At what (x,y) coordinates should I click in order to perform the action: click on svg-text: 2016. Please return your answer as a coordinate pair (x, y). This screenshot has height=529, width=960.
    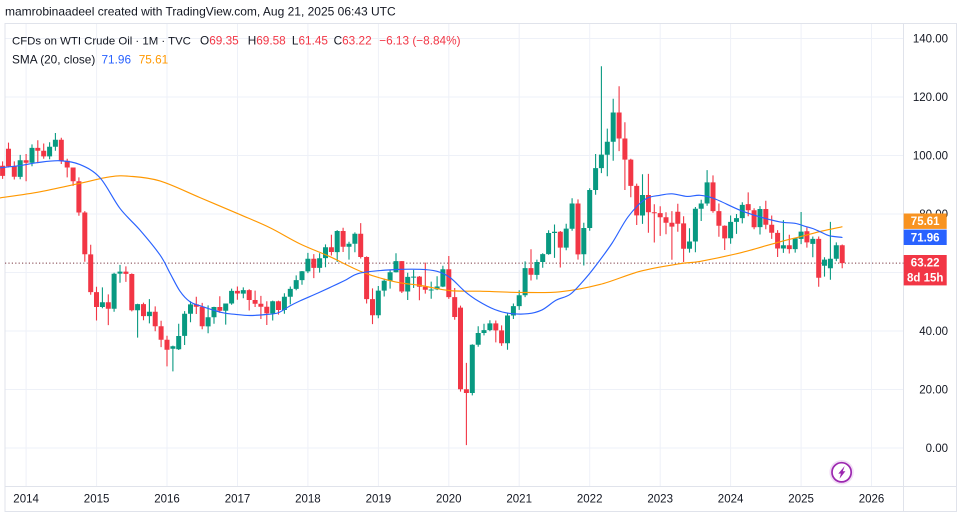
    Looking at the image, I should click on (167, 500).